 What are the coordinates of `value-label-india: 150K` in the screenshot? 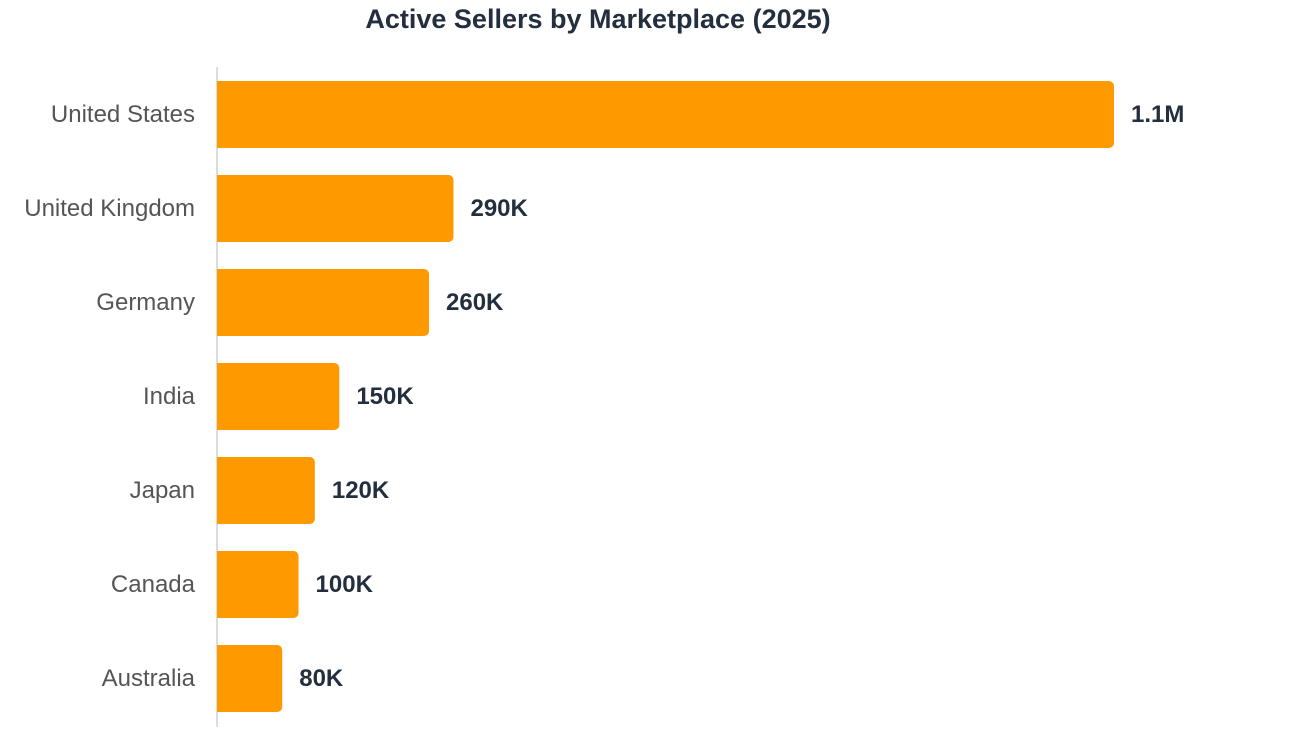 It's located at (385, 396).